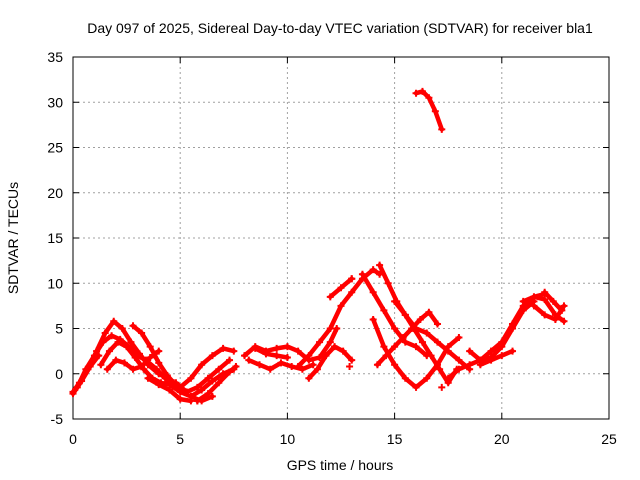 The image size is (640, 480). Describe the element at coordinates (55, 283) in the screenshot. I see `y-tick-label: 10` at that location.